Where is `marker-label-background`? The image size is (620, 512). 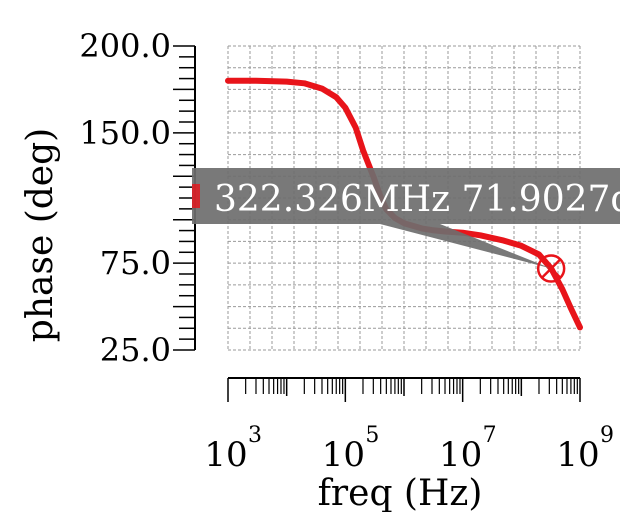
marker-label-background is located at coordinates (406, 196).